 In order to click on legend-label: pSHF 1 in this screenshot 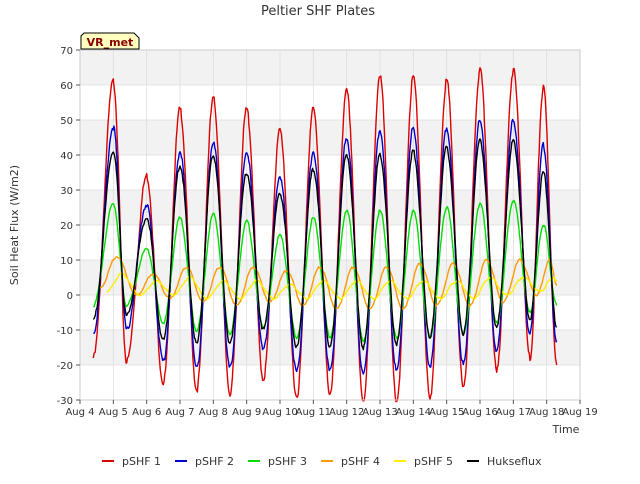, I will do `click(141, 461)`.